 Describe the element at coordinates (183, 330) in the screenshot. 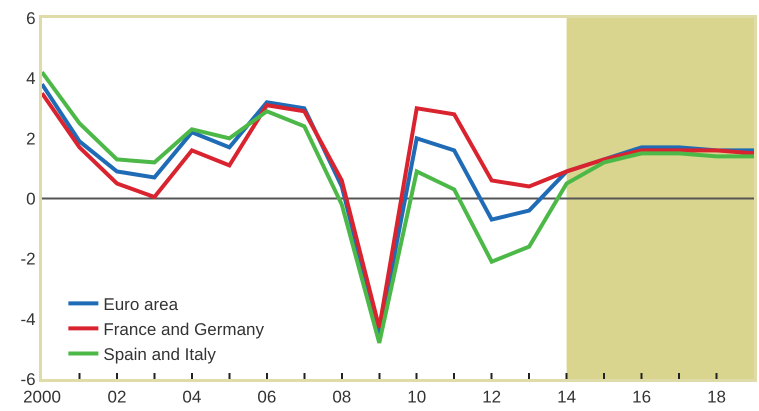

I see `legend-label: France and Germany` at that location.